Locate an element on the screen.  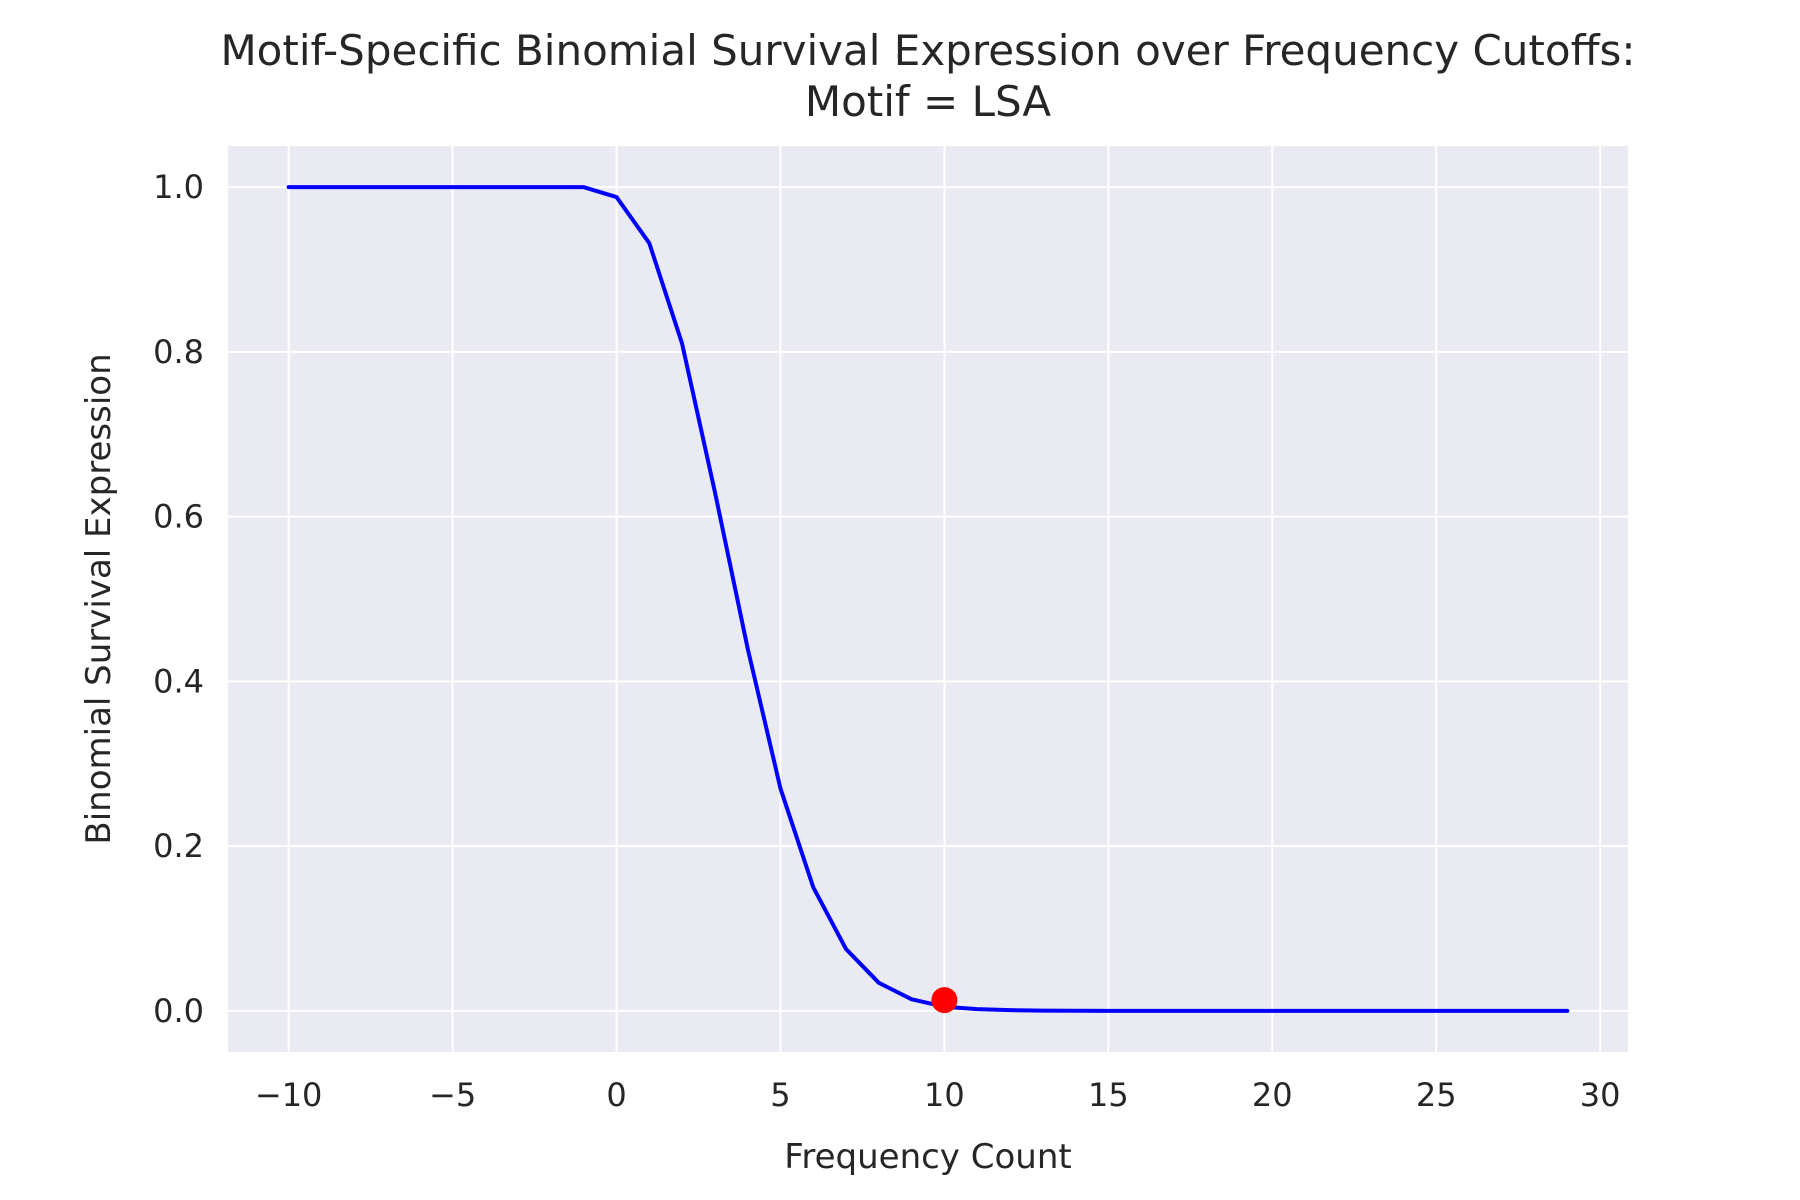
x-tick-label: 25 is located at coordinates (1436, 1095).